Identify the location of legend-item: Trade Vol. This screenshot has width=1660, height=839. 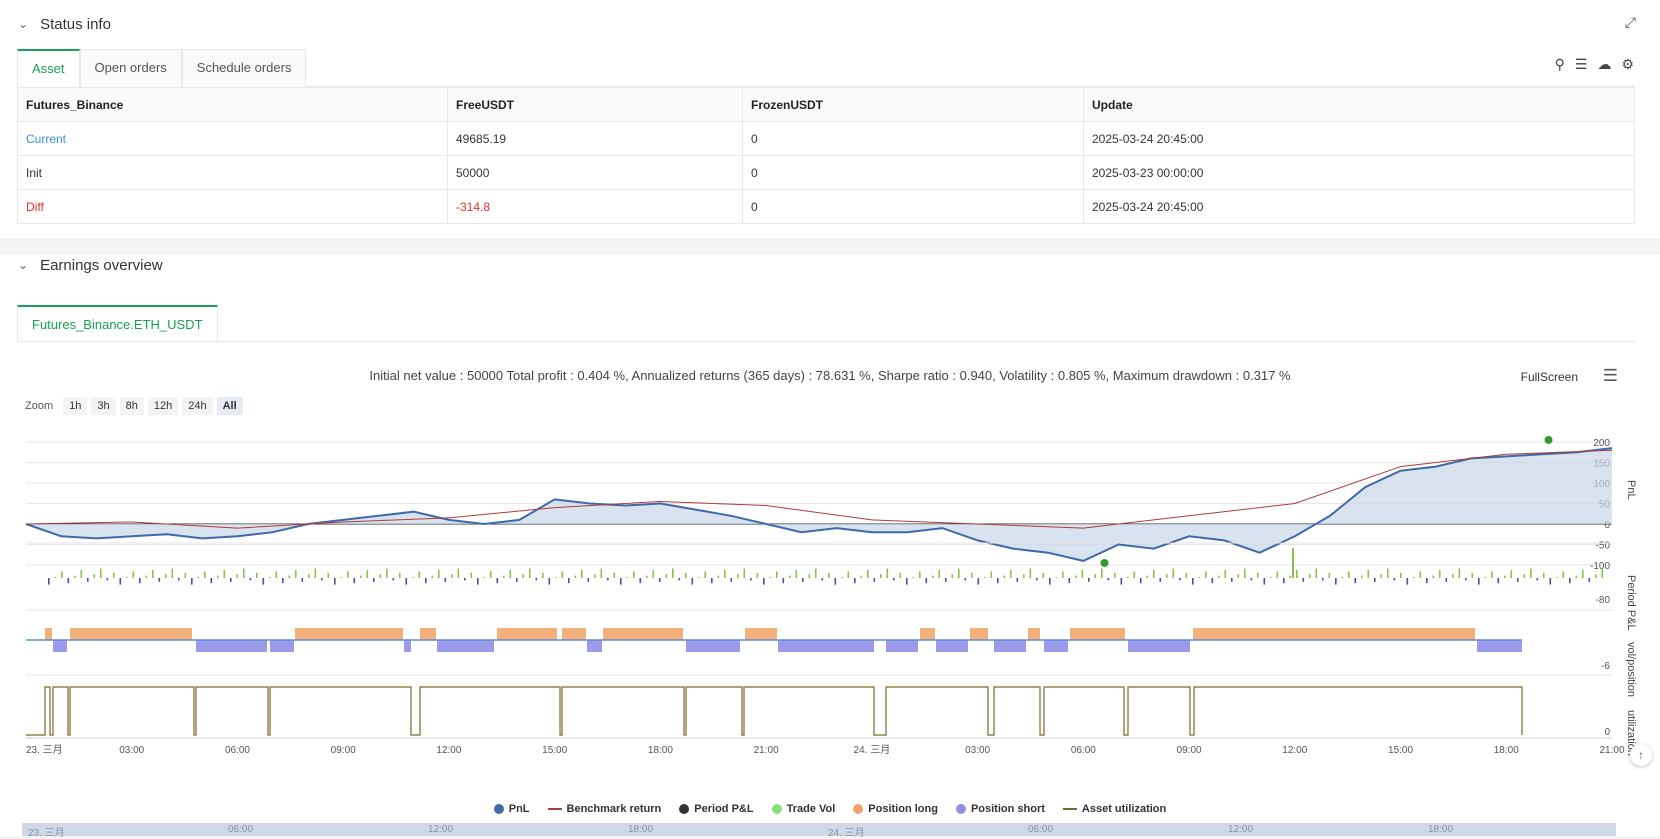
(803, 809).